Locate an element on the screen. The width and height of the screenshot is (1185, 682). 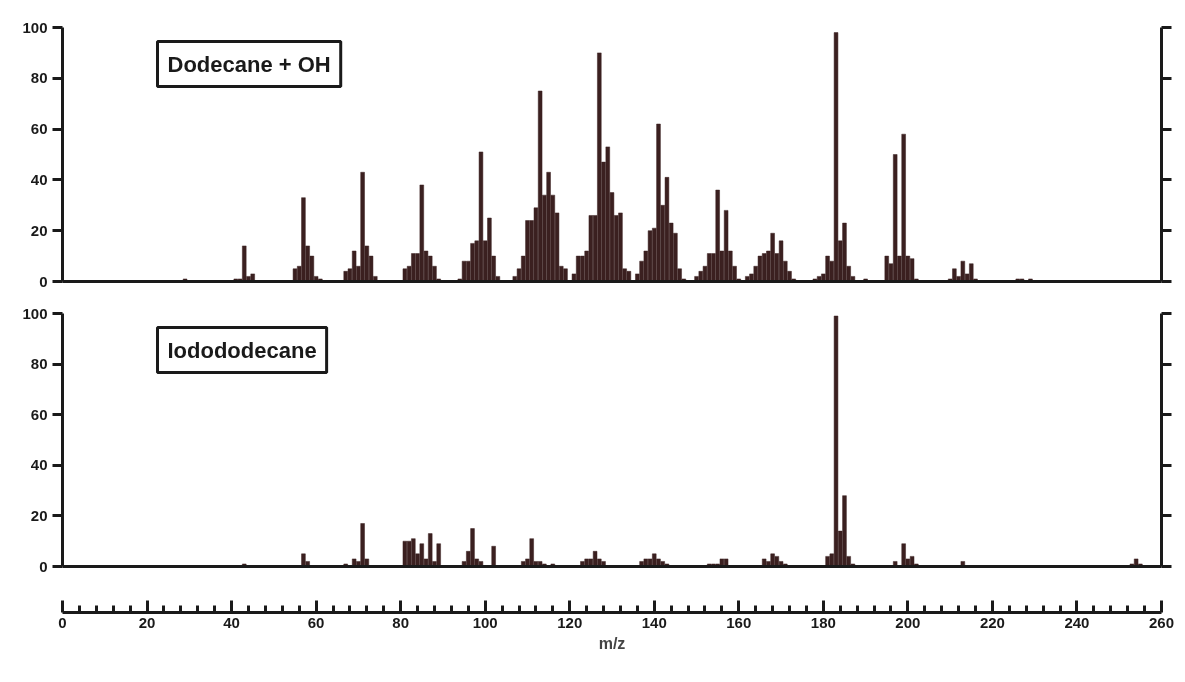
x-tick-label: 200 is located at coordinates (908, 622).